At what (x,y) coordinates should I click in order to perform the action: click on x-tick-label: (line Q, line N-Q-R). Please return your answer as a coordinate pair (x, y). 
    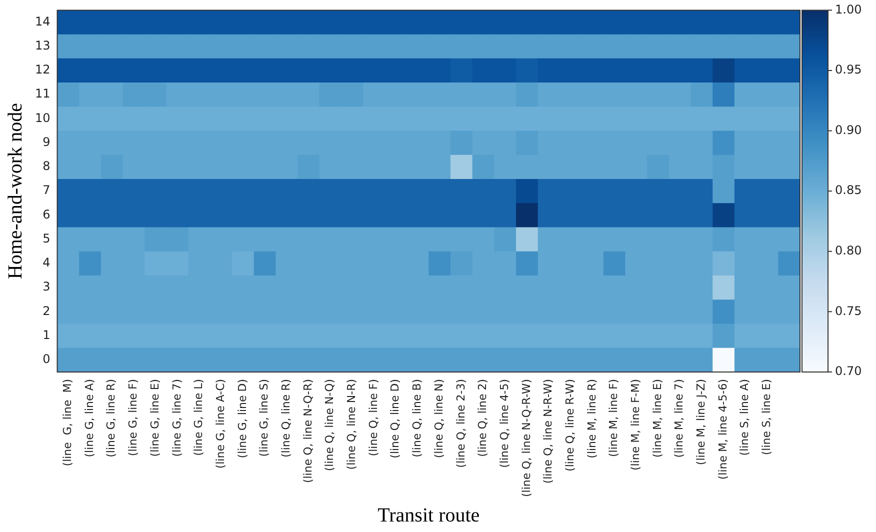
    Looking at the image, I should click on (307, 431).